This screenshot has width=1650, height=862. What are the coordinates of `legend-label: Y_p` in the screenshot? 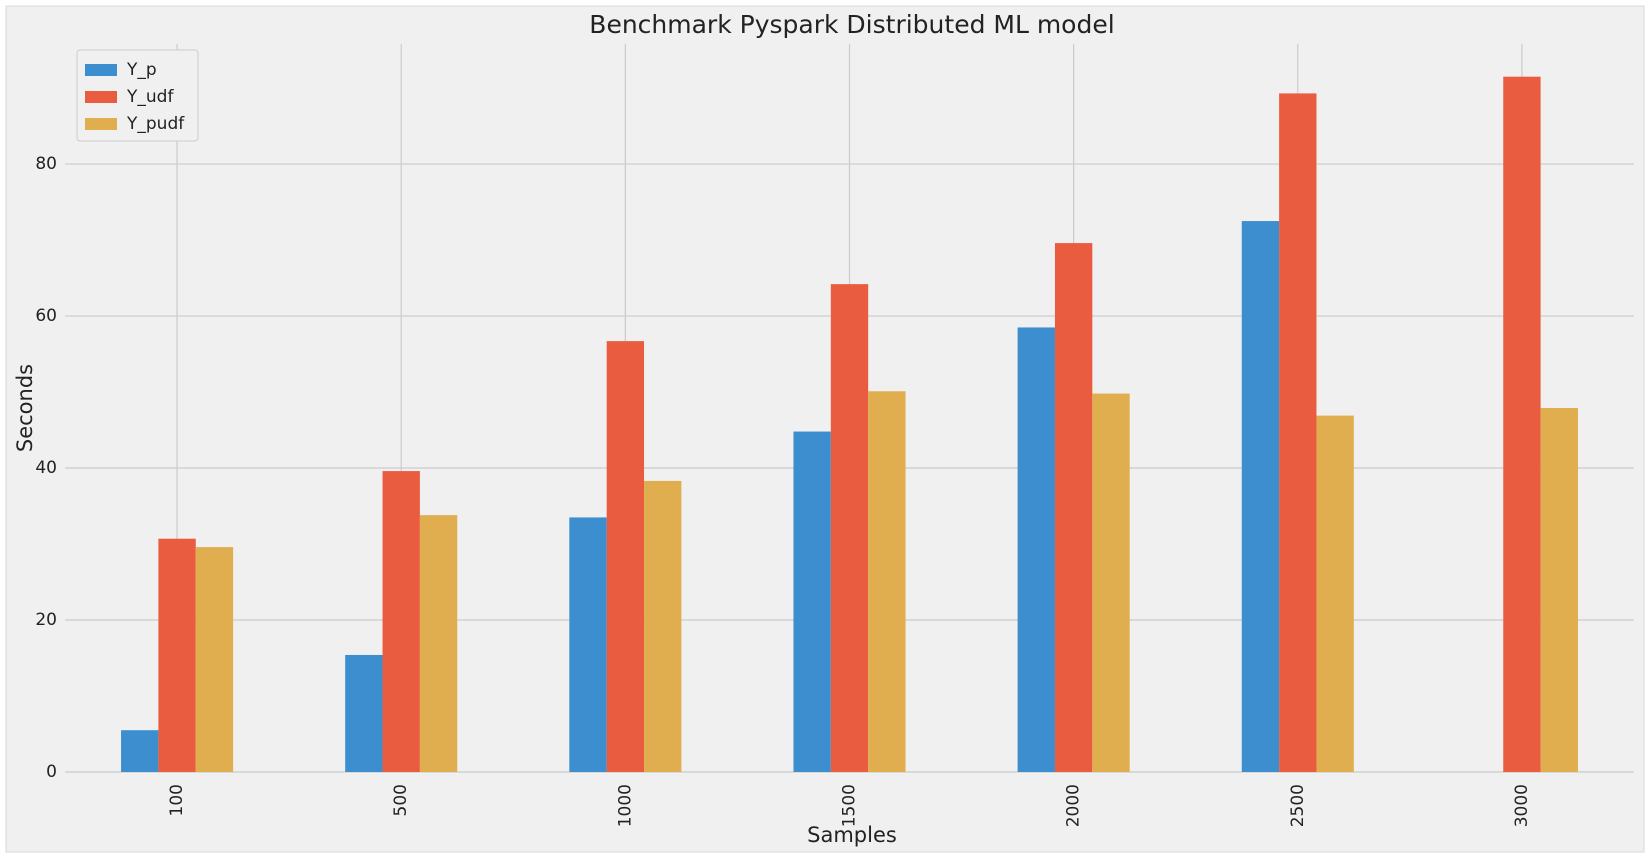 It's located at (141, 70).